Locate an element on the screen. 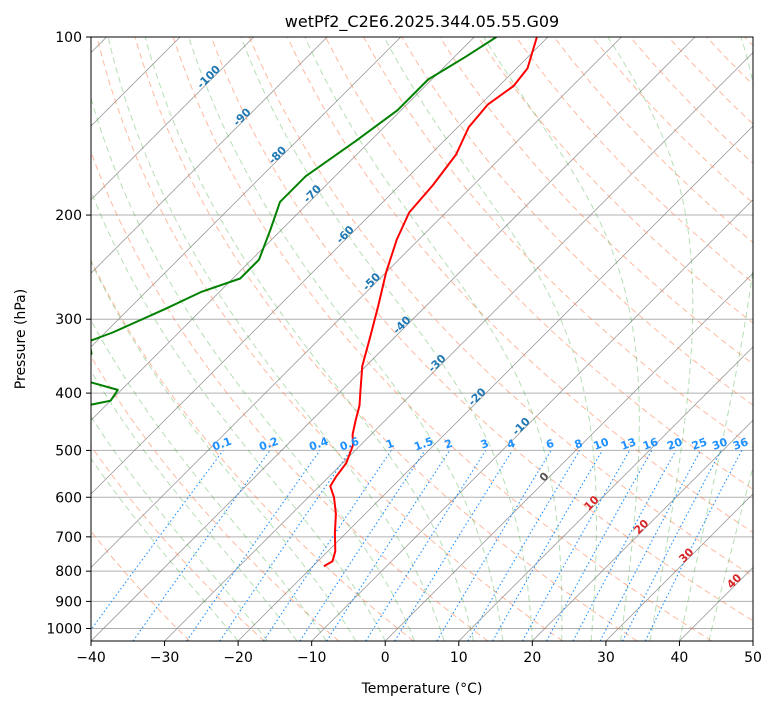 This screenshot has width=775, height=708. y-axis-ticks: 100 200 300 400 500 600 700 800 900 1000 is located at coordinates (68, 333).